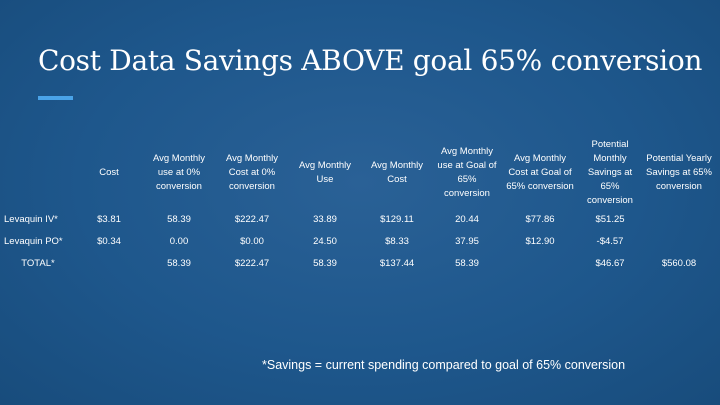 This screenshot has height=405, width=720. What do you see at coordinates (679, 263) in the screenshot?
I see `cell: $560.08` at bounding box center [679, 263].